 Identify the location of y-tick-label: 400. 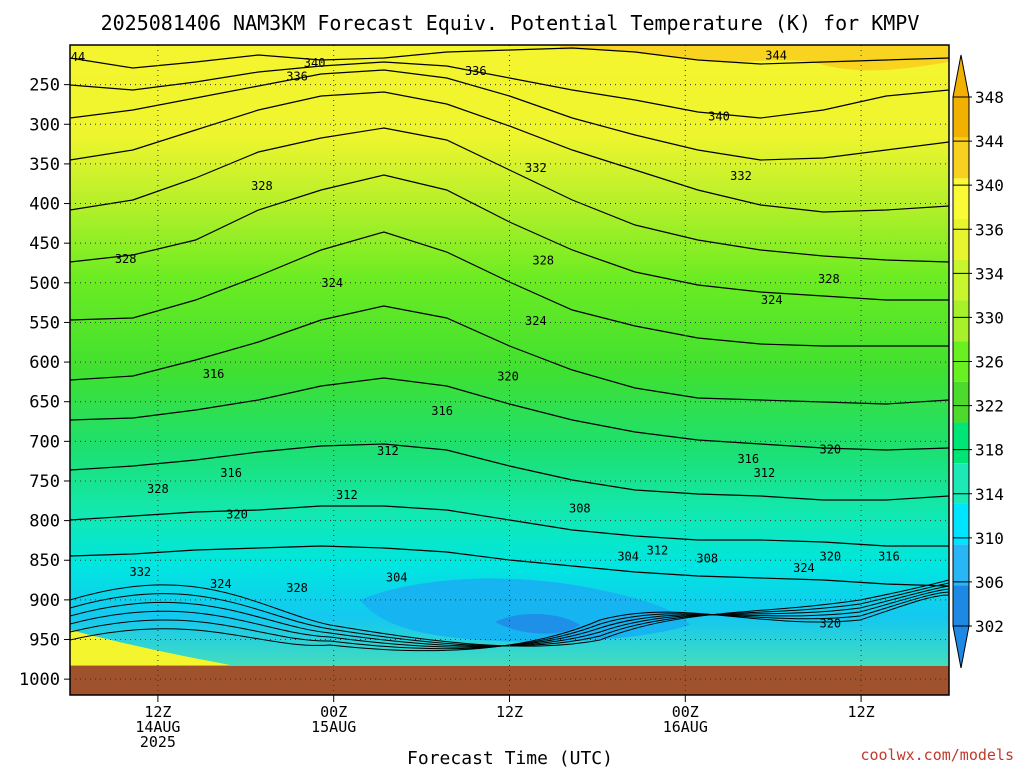
(44, 205).